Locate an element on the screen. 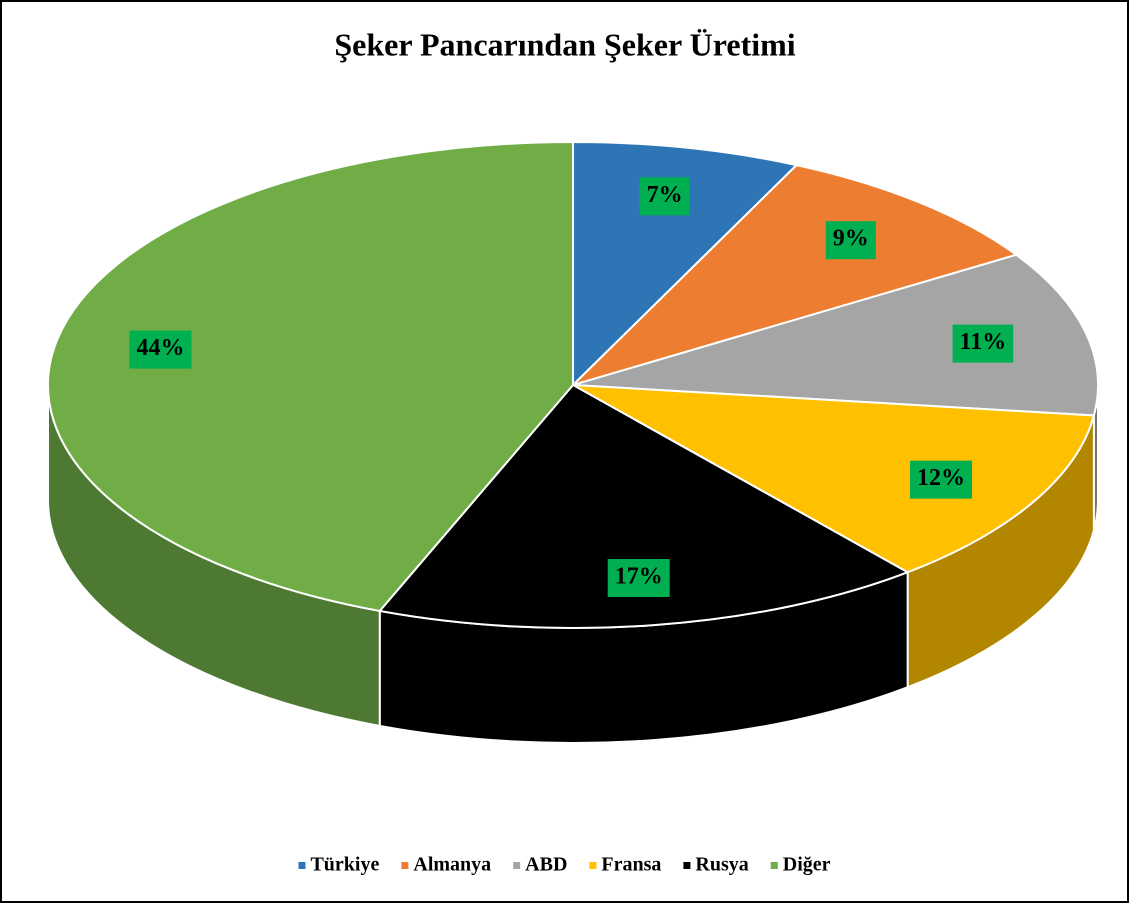  legend-label: Türkiye is located at coordinates (344, 865).